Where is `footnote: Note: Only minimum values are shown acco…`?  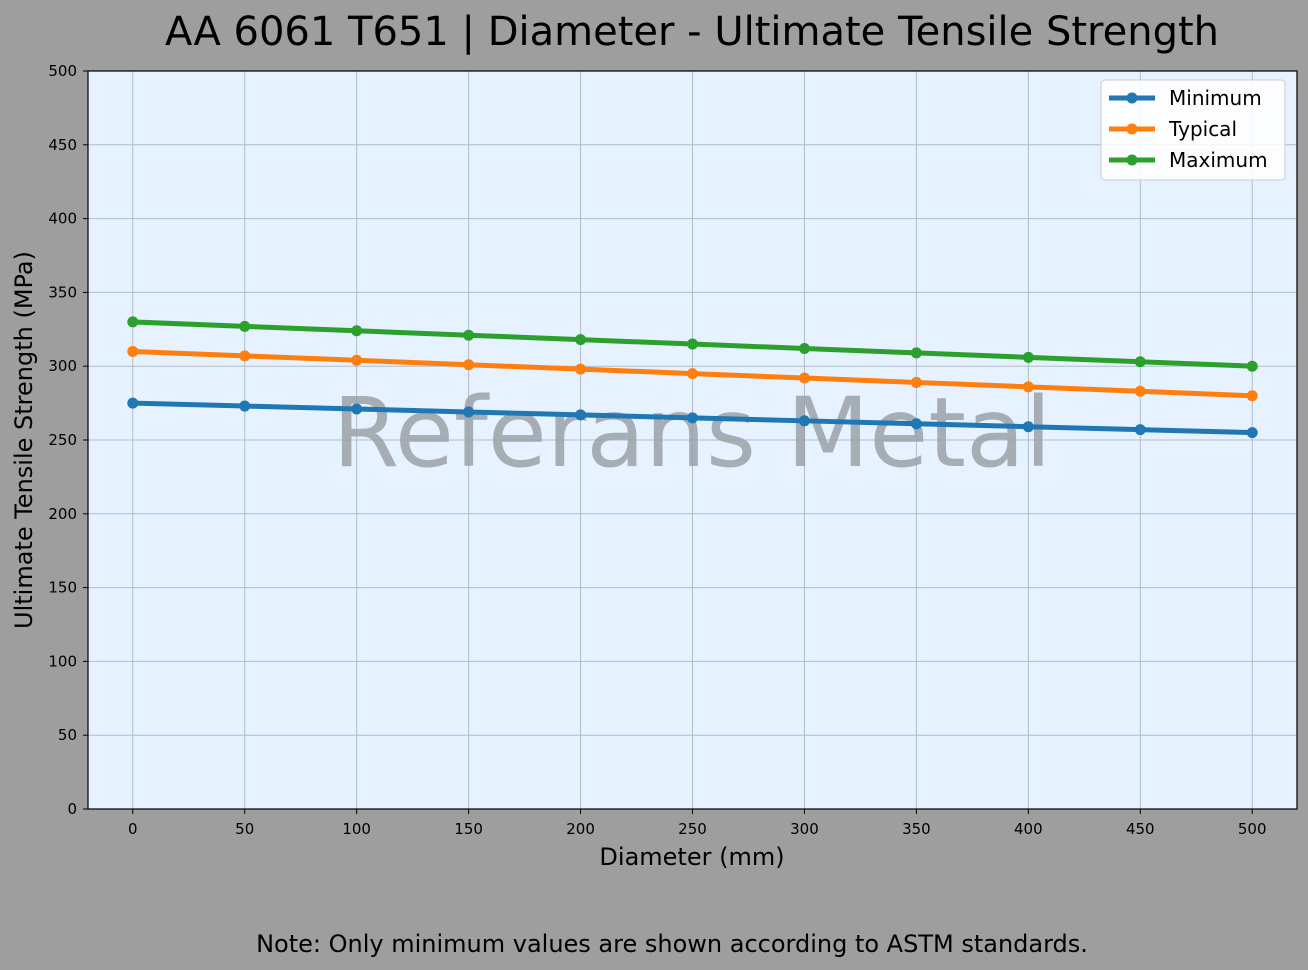 footnote: Note: Only minimum values are shown acco… is located at coordinates (672, 944).